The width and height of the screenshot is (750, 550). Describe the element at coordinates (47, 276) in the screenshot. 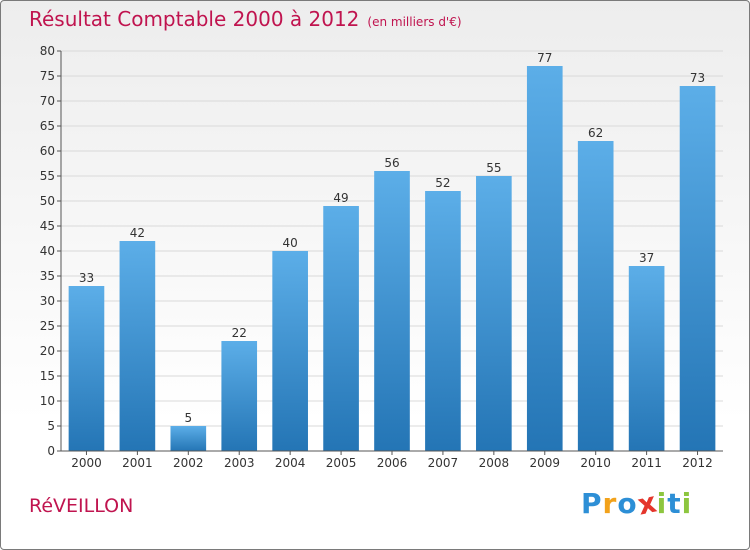

I see `y-tick-label: 35` at that location.